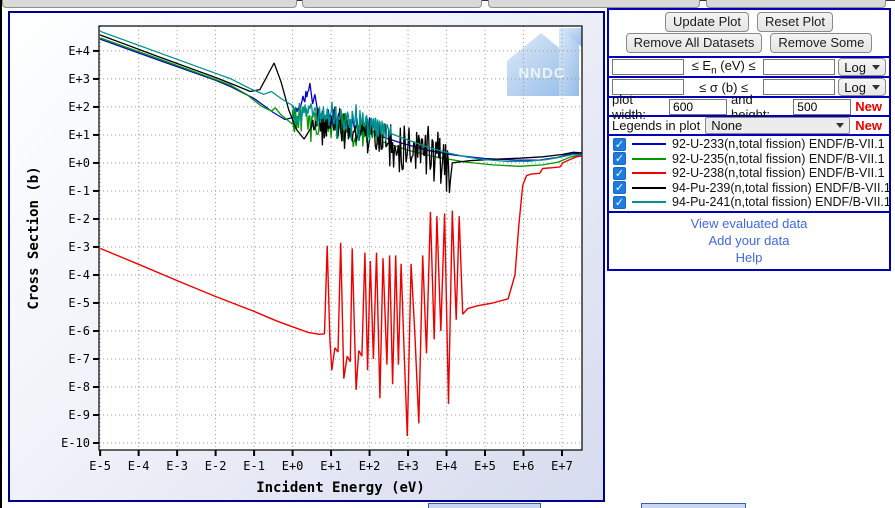  What do you see at coordinates (656, 125) in the screenshot?
I see `legends-label: Legends in plot` at bounding box center [656, 125].